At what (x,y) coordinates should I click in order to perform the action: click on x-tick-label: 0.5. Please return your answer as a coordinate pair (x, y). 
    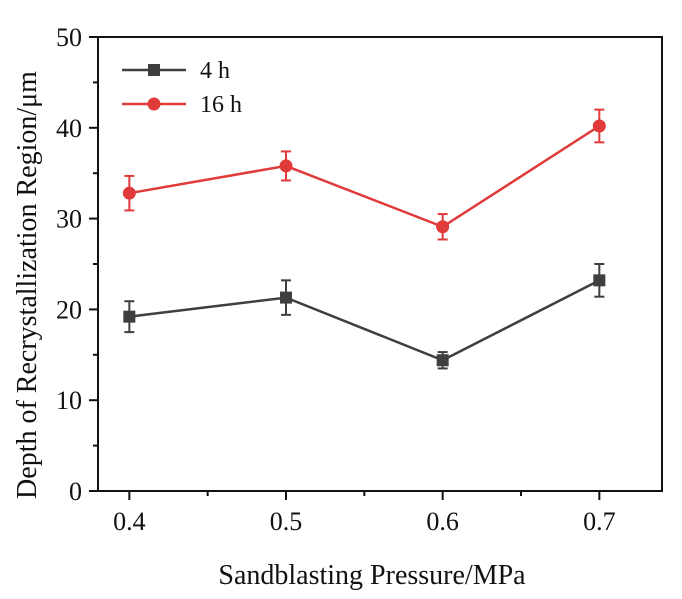
    Looking at the image, I should click on (286, 521).